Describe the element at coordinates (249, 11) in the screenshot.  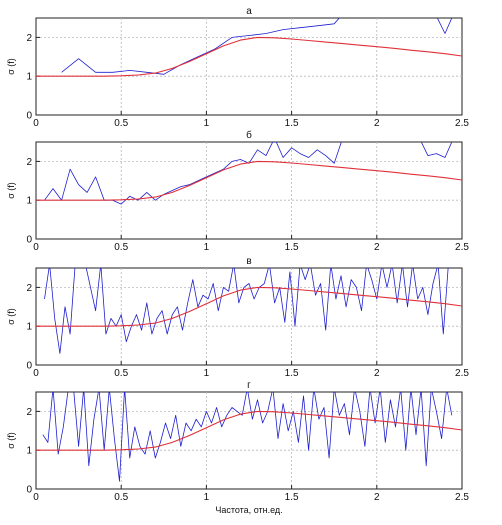
I see `panel-title: а` at that location.